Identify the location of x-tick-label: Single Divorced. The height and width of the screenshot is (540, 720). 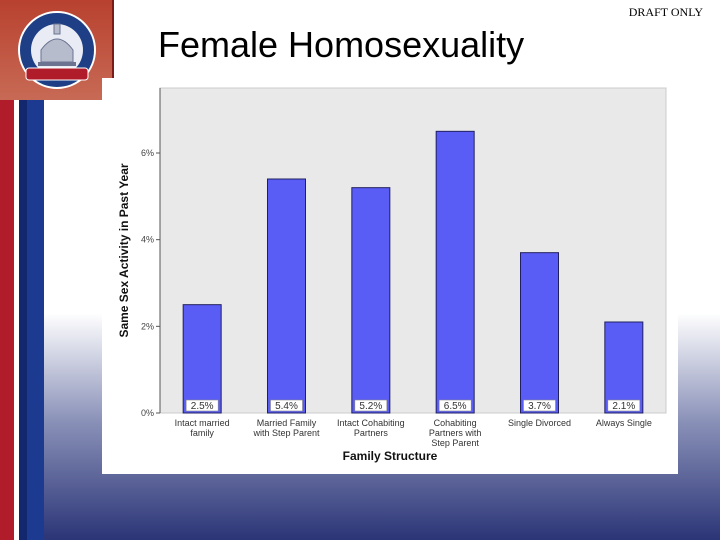
(539, 423).